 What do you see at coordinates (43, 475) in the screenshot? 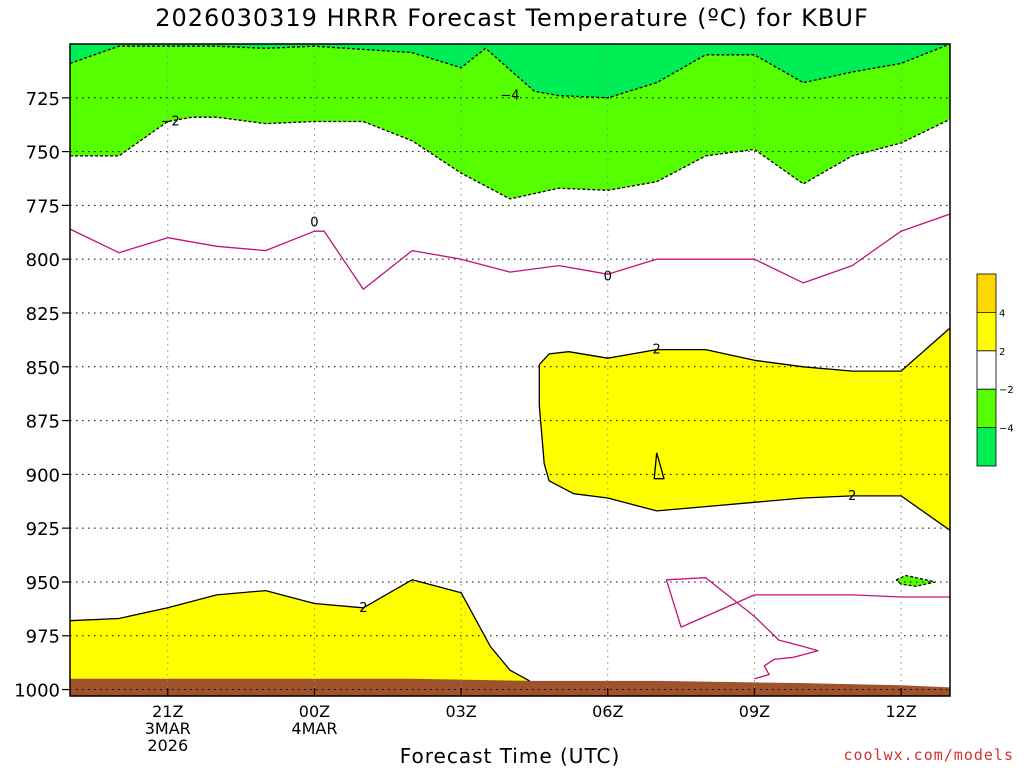
I see `y-tick-label-900: 900` at bounding box center [43, 475].